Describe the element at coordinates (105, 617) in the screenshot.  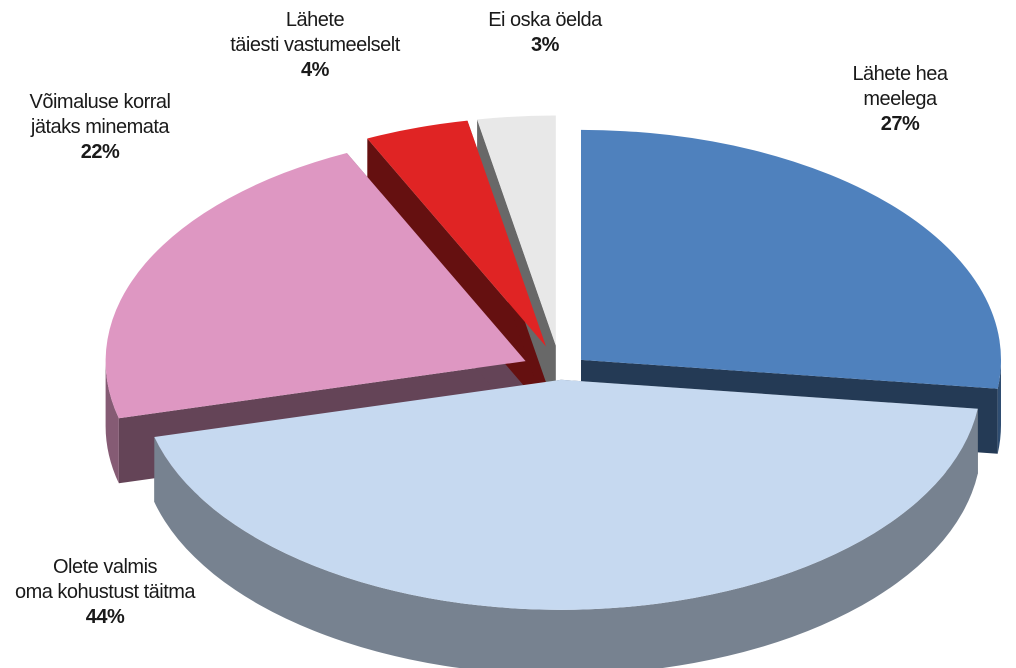
I see `value-label: 44%` at that location.